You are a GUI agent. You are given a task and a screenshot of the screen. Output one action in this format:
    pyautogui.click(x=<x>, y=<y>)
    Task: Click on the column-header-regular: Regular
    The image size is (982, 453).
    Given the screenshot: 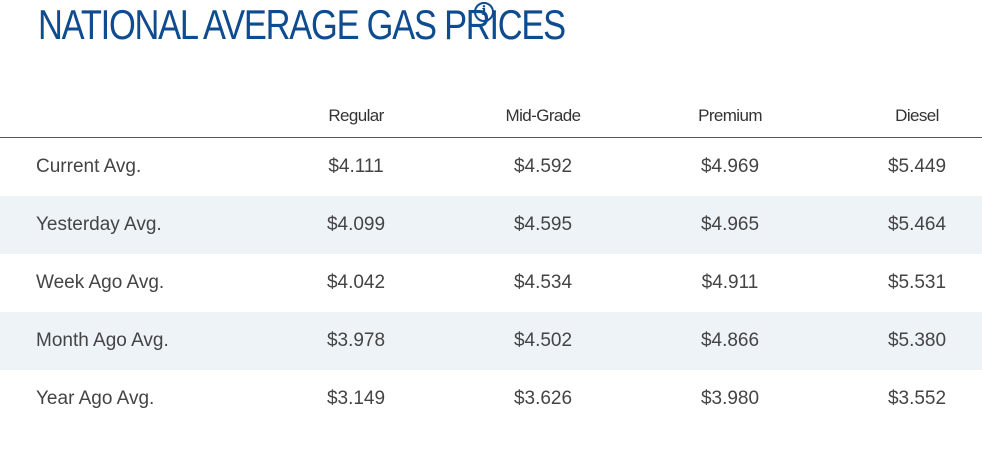 What is the action you would take?
    pyautogui.click(x=356, y=115)
    